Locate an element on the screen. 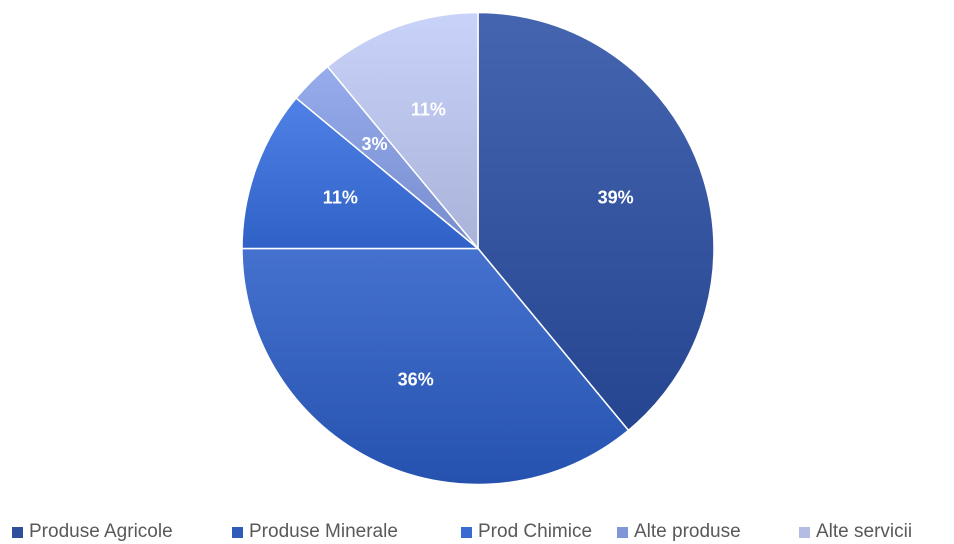 Image resolution: width=954 pixels, height=544 pixels. legend-label: Alte servicii is located at coordinates (864, 531).